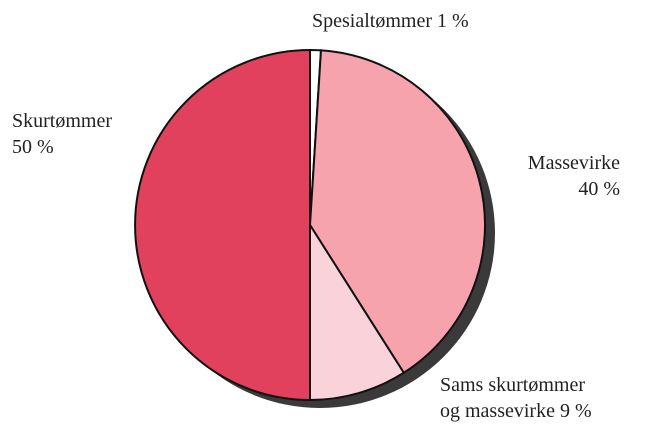 The width and height of the screenshot is (657, 425). What do you see at coordinates (62, 134) in the screenshot?
I see `slice-label: Skurtømmer 50 %` at bounding box center [62, 134].